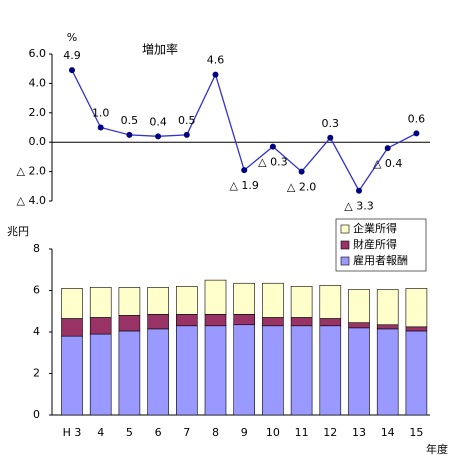  Describe the element at coordinates (359, 432) in the screenshot. I see `x-tick-label: 13` at that location.